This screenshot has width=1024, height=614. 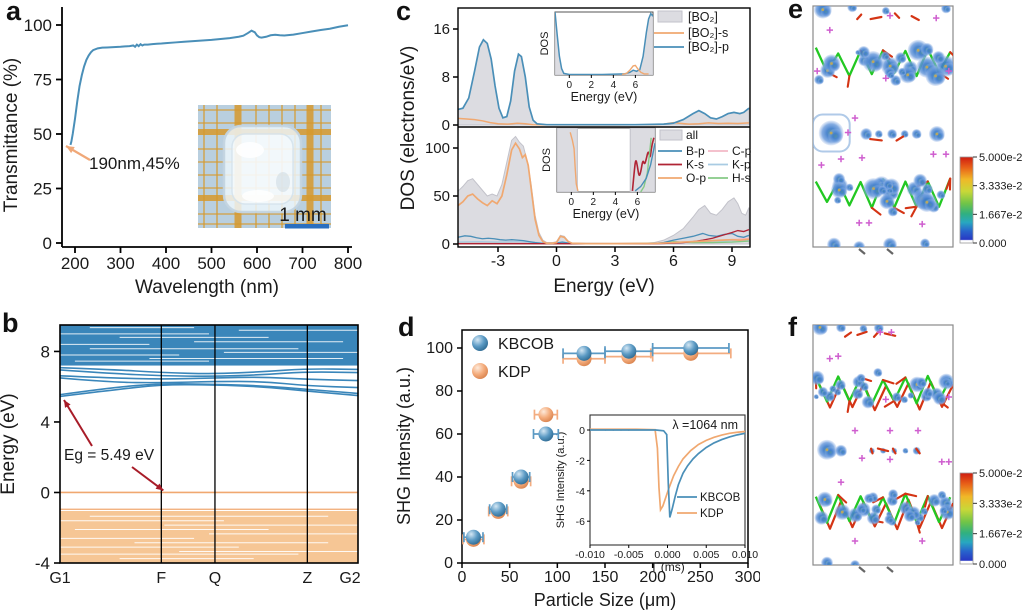 What do you see at coordinates (580, 492) in the screenshot?
I see `d-inset-ytick: -4` at bounding box center [580, 492].